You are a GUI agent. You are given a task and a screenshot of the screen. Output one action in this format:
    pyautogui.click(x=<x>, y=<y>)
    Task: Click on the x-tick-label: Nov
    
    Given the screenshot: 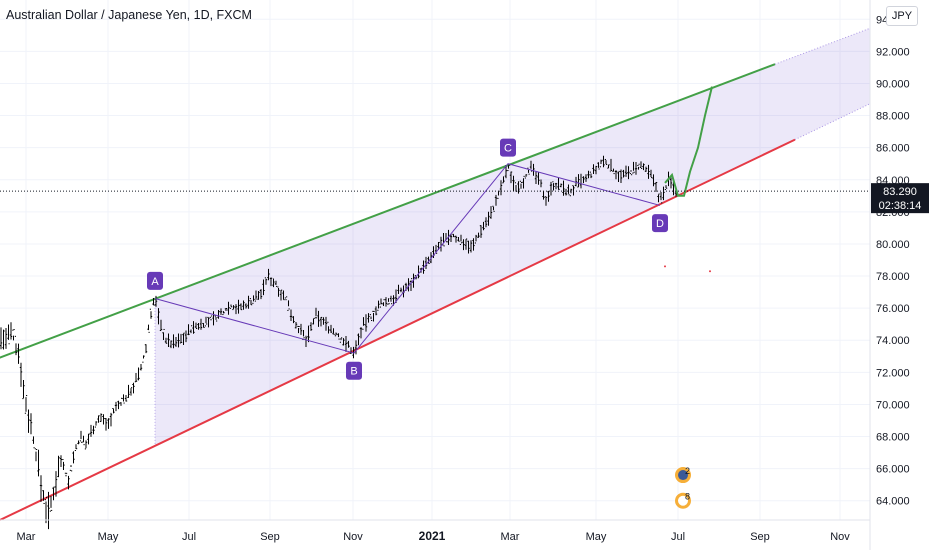 What is the action you would take?
    pyautogui.click(x=353, y=537)
    